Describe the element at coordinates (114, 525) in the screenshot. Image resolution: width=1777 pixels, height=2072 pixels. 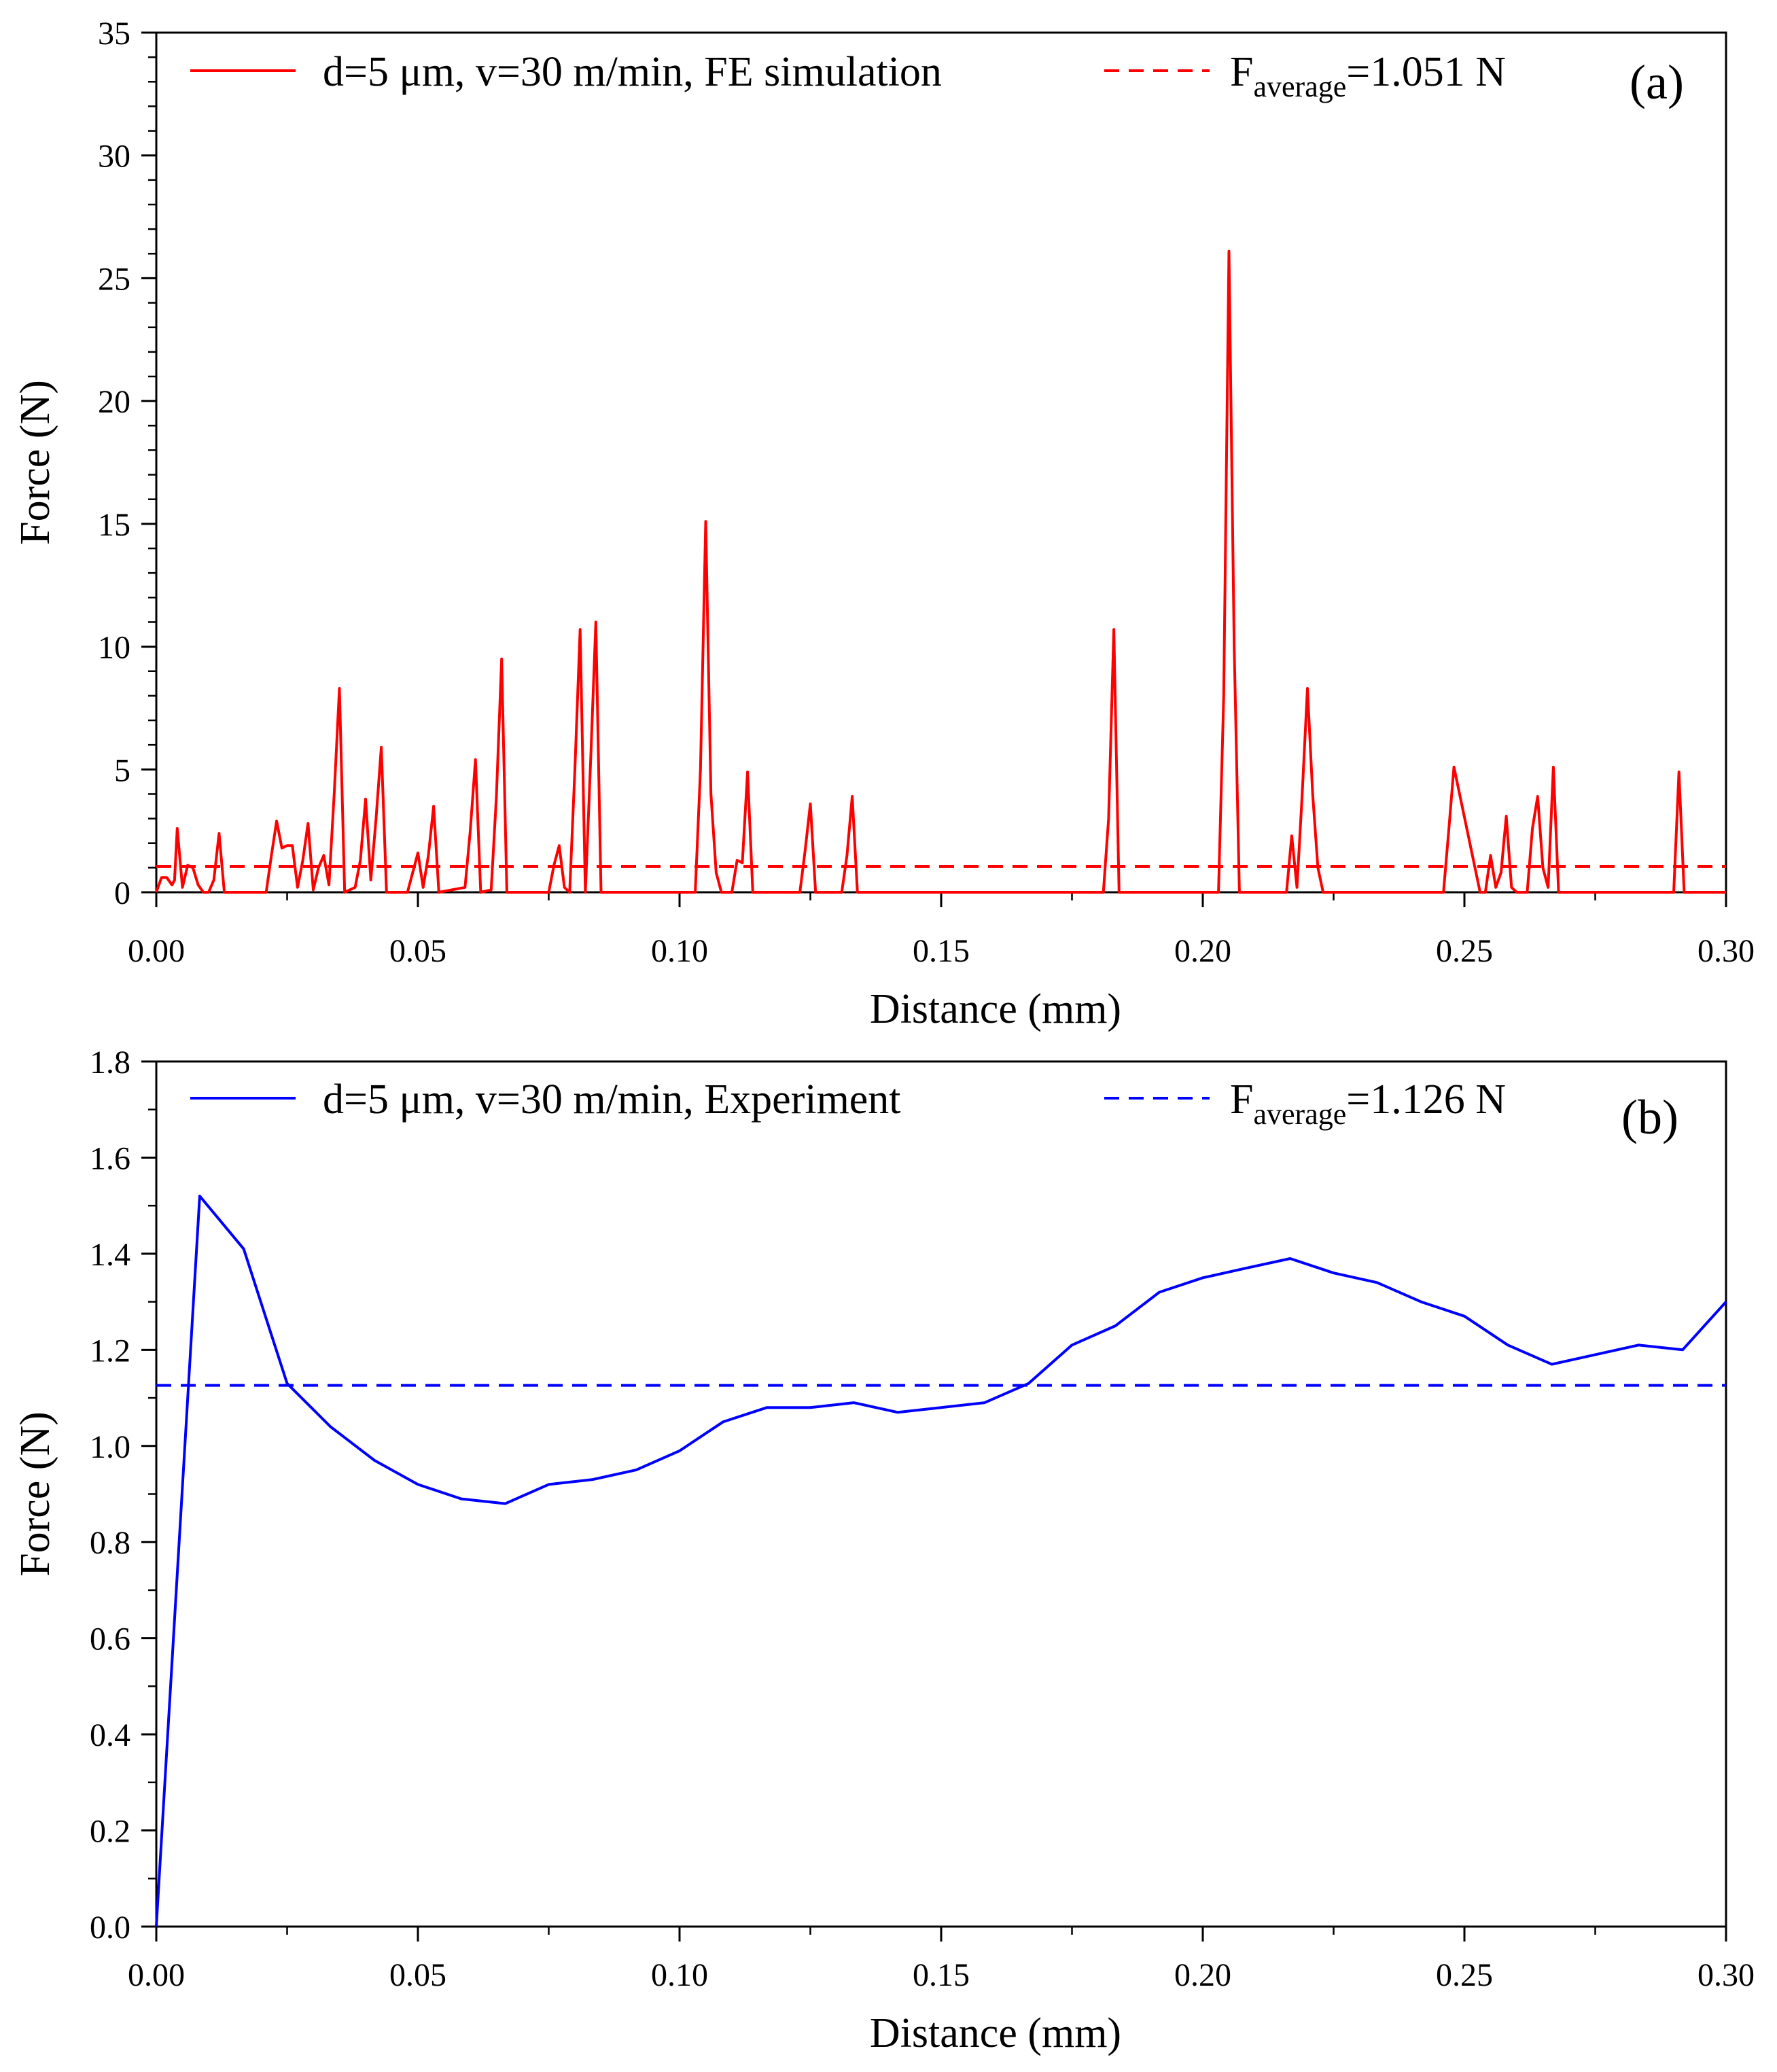
I see `y-tick-label: 15` at that location.